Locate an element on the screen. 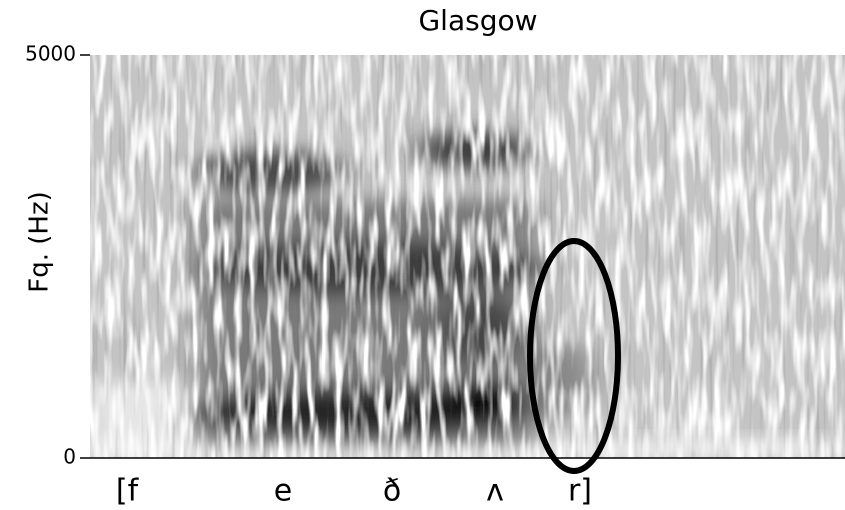 The width and height of the screenshot is (845, 510). segment-label: ð is located at coordinates (392, 491).